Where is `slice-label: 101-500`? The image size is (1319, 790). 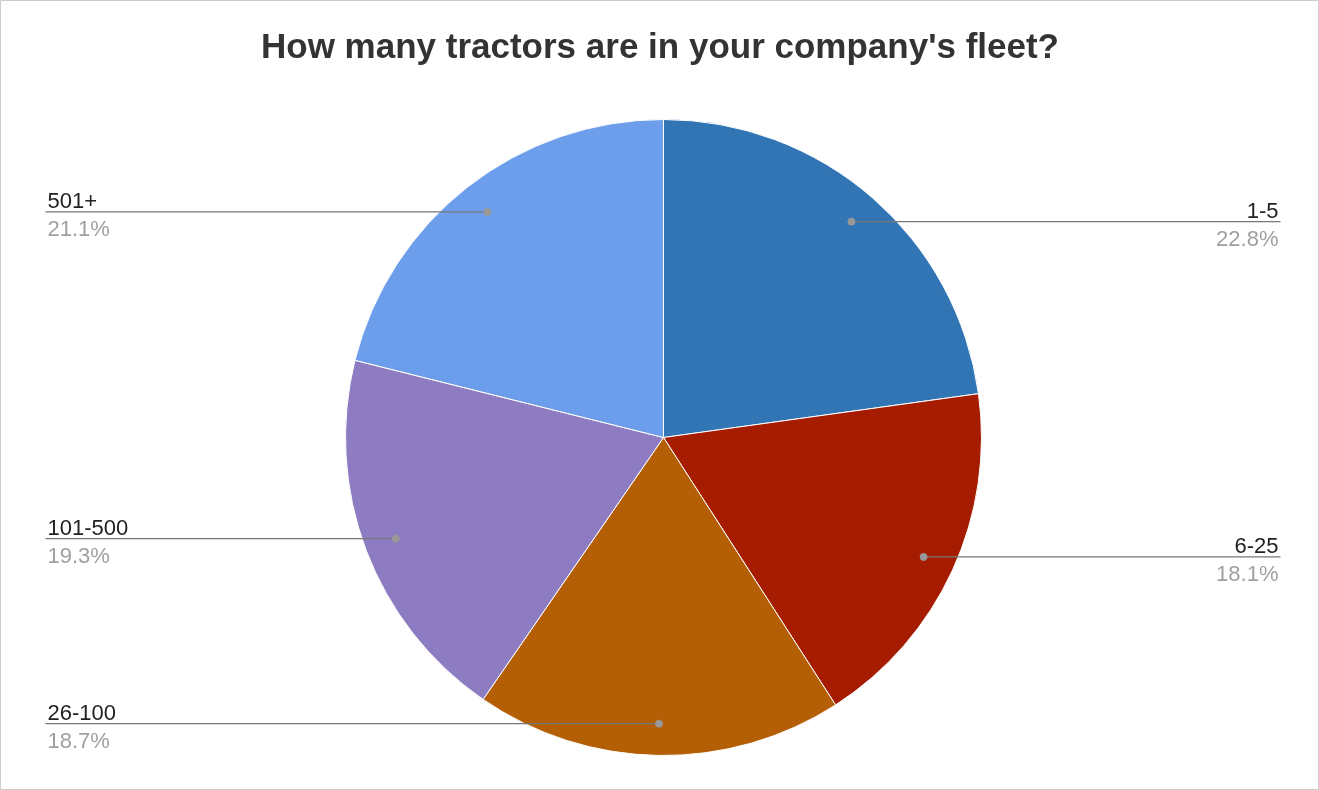 slice-label: 101-500 is located at coordinates (88, 527).